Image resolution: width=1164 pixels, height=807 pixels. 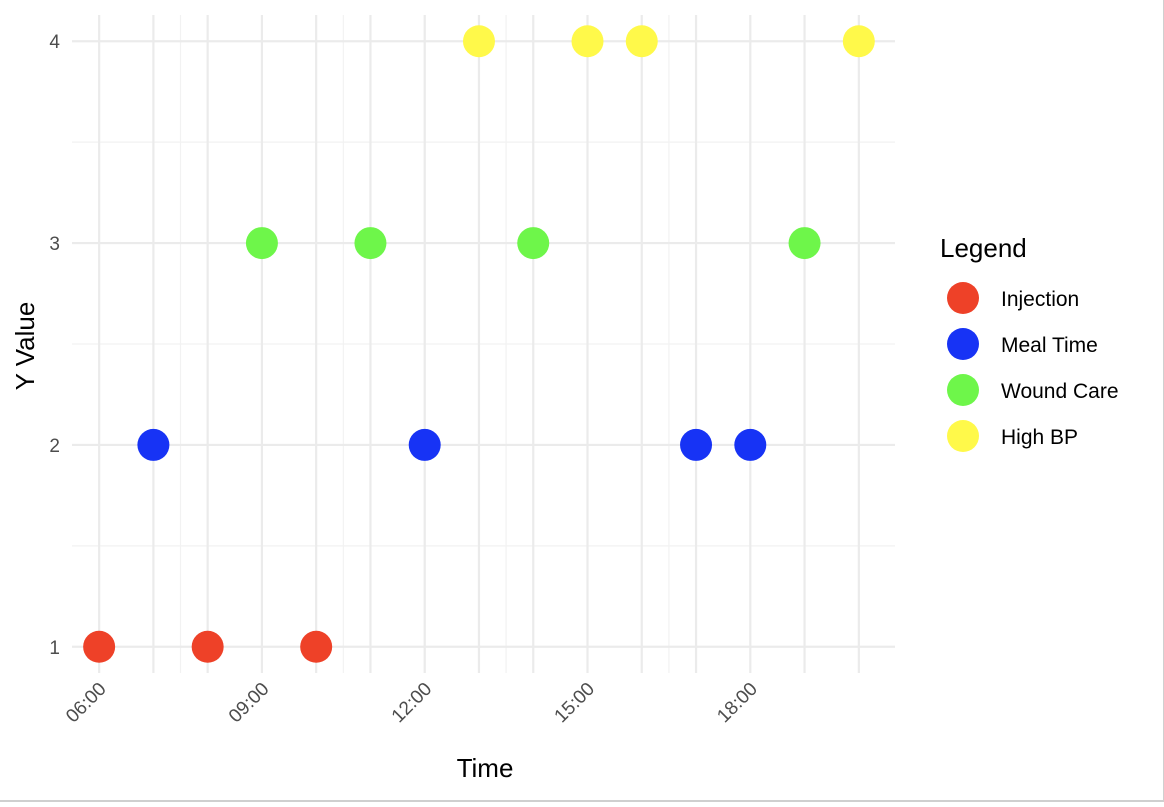 I want to click on legend-label-wound-care: Wound Care, so click(x=1060, y=391).